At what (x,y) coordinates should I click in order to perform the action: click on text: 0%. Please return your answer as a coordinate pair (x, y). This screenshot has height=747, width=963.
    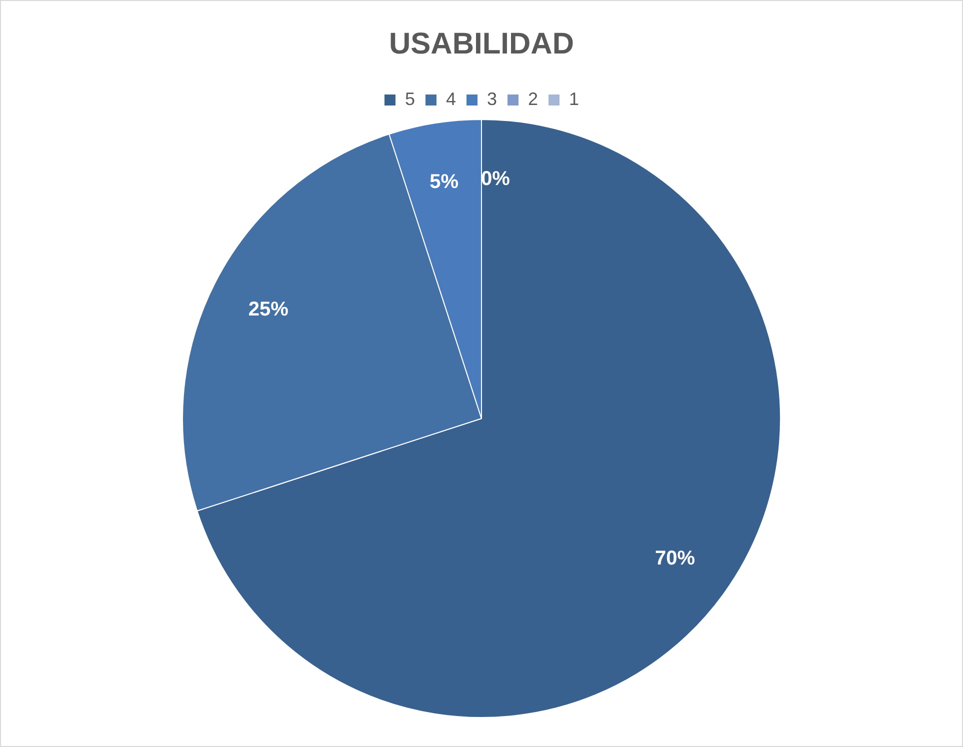
    Looking at the image, I should click on (495, 179).